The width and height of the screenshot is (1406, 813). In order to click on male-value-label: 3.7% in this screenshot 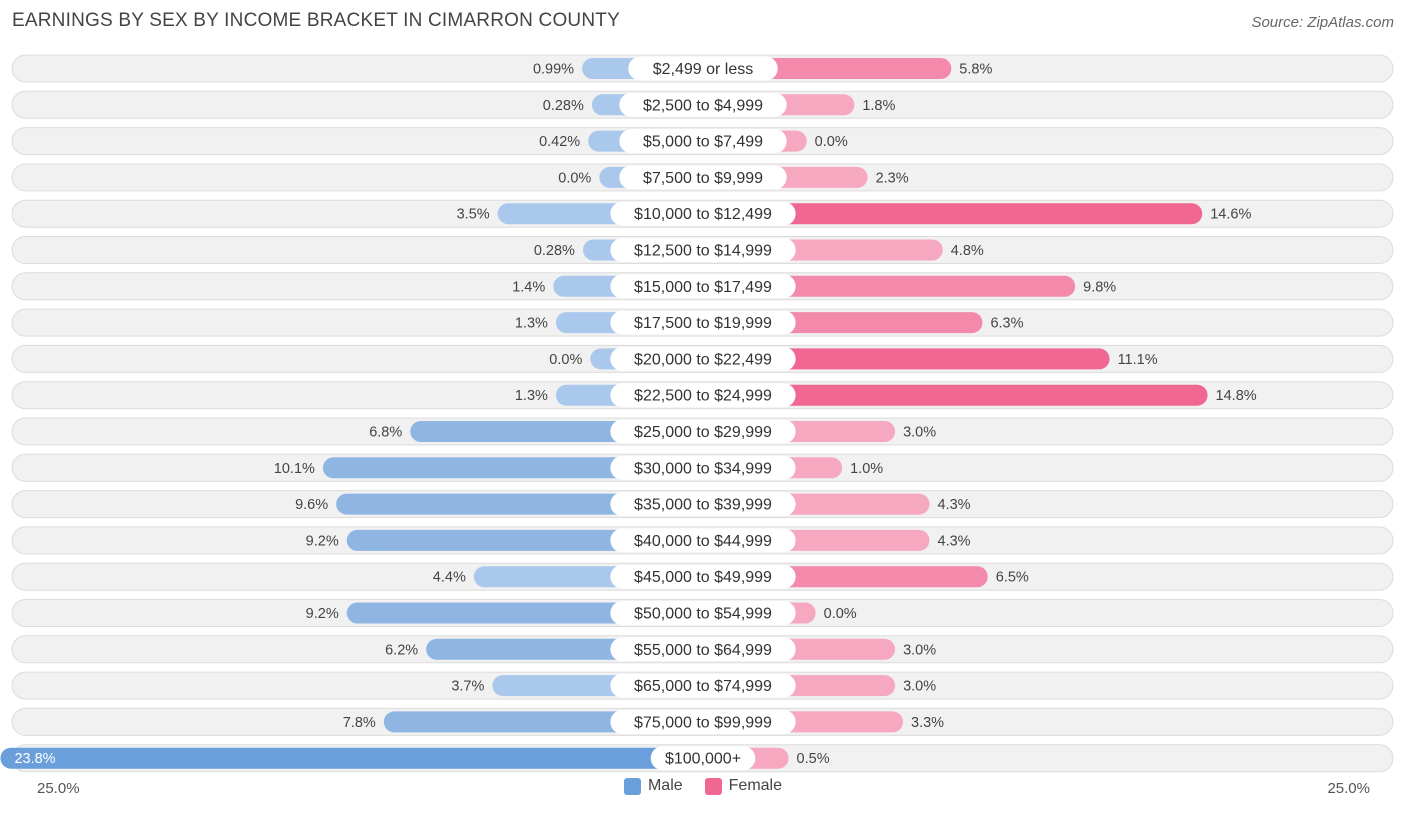, I will do `click(467, 687)`.